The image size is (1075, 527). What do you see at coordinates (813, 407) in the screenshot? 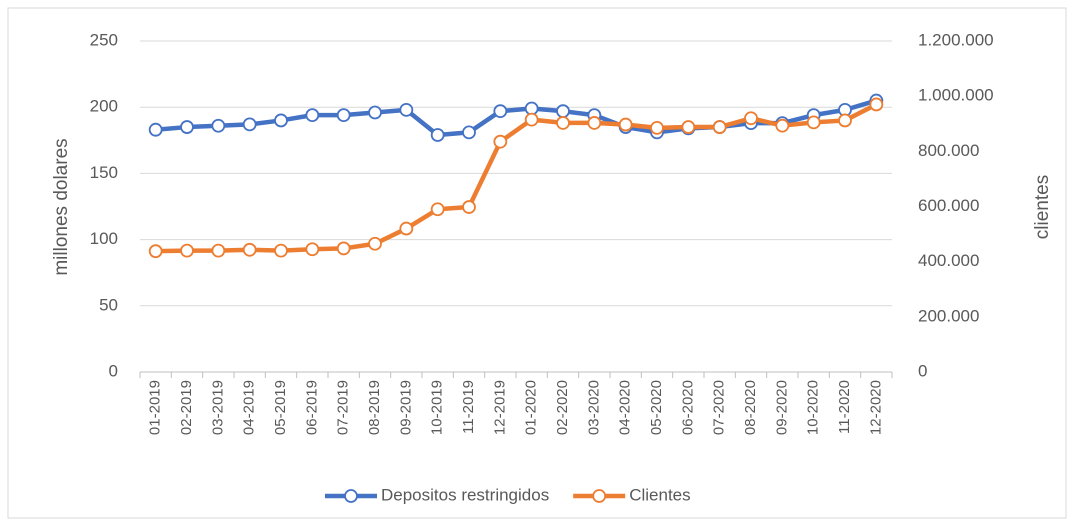
I see `x-tick-label: 10-2020` at bounding box center [813, 407].